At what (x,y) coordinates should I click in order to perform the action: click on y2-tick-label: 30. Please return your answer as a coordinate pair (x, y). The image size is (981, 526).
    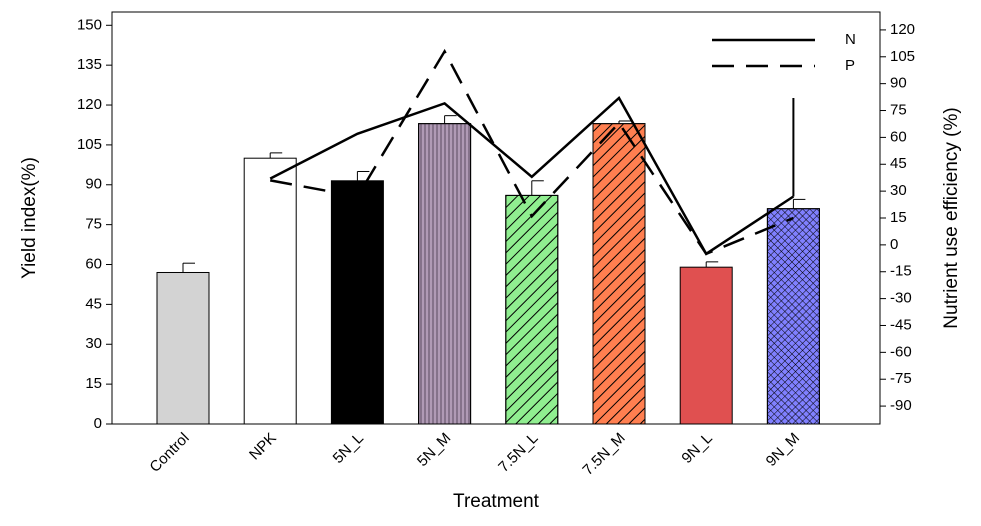
    Looking at the image, I should click on (898, 190).